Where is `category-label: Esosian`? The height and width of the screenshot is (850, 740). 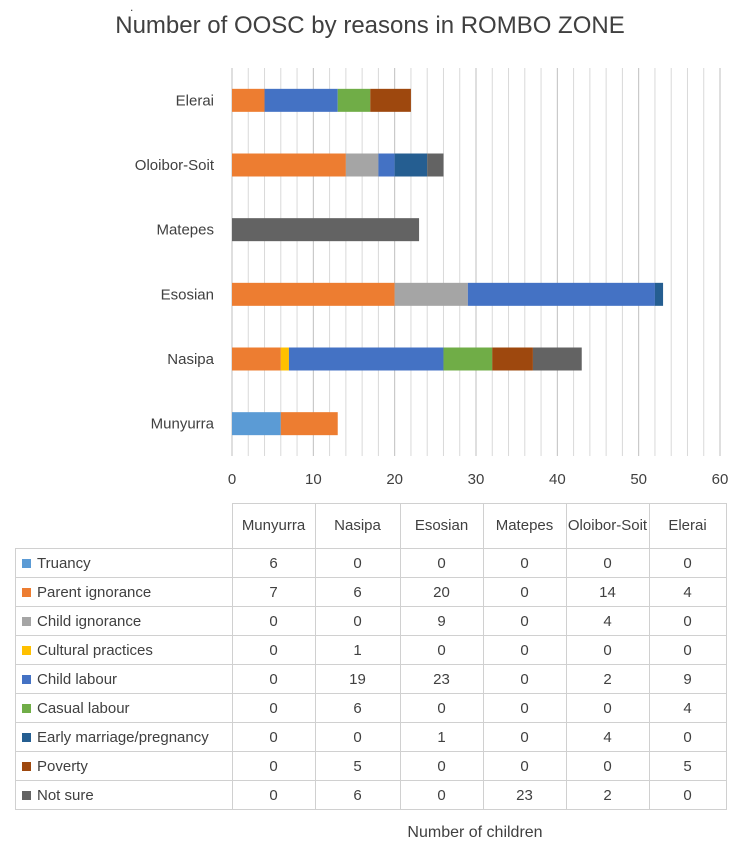
category-label: Esosian is located at coordinates (187, 294).